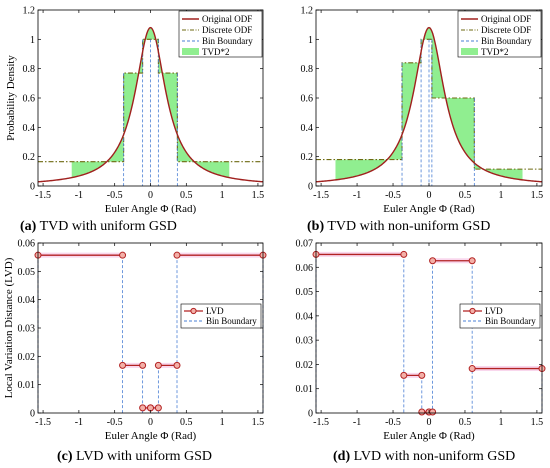  What do you see at coordinates (315, 226) in the screenshot?
I see `caption-letter: (b)` at bounding box center [315, 226].